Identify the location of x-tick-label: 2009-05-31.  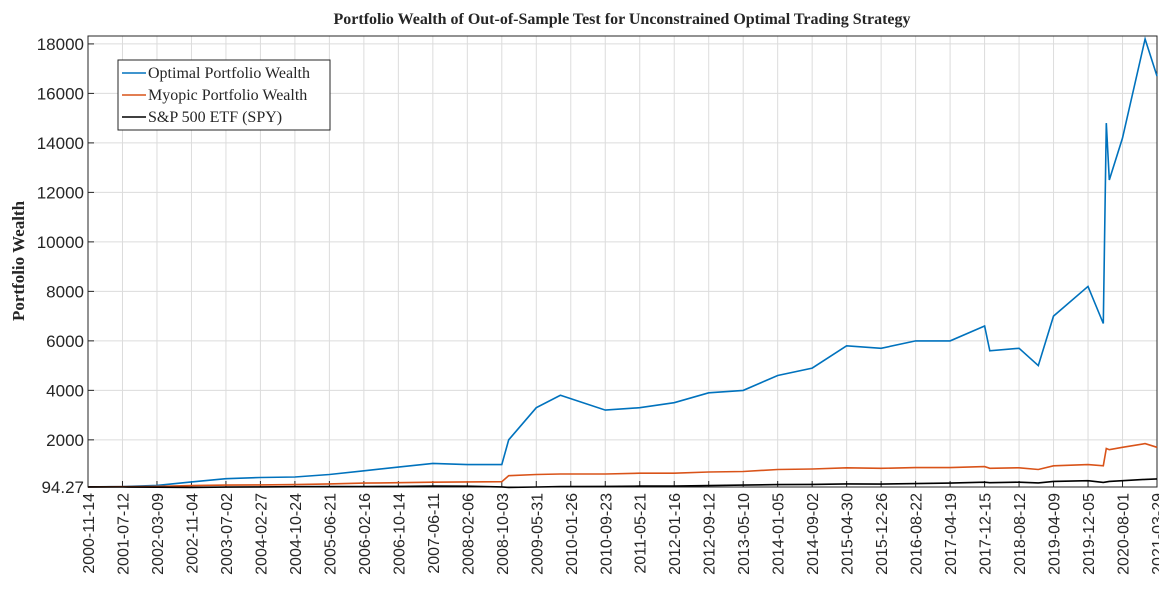
(537, 534).